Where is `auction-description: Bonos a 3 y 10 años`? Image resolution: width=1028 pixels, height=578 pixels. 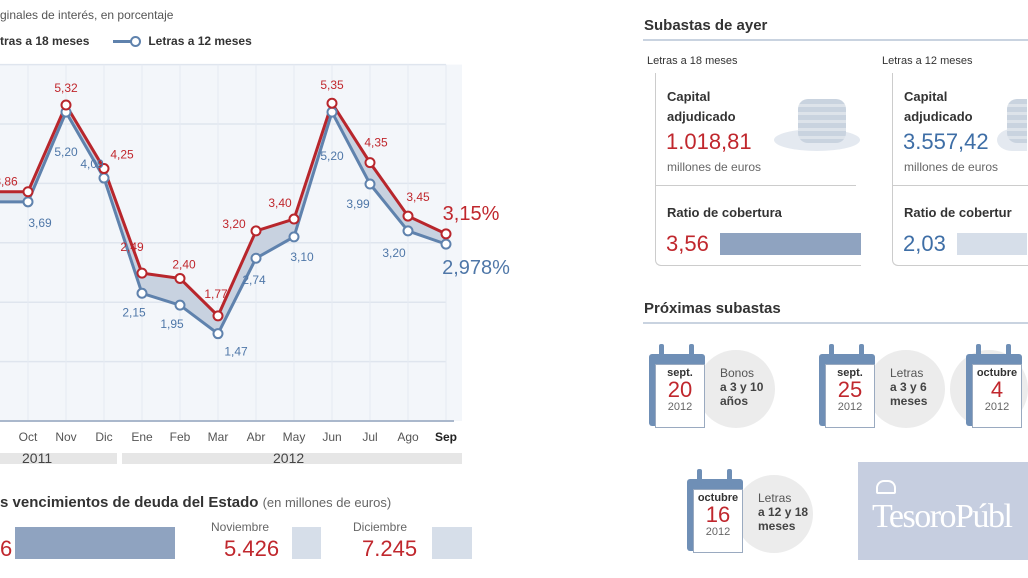 auction-description: Bonos a 3 y 10 años is located at coordinates (741, 387).